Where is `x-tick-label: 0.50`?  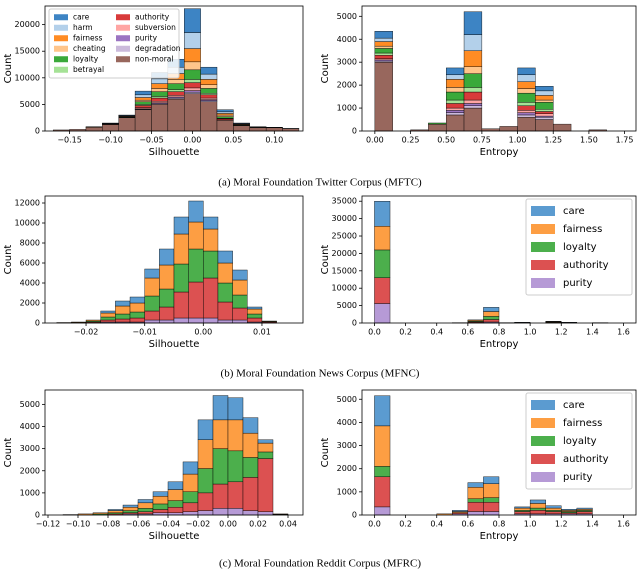 x-tick-label: 0.50 is located at coordinates (446, 140).